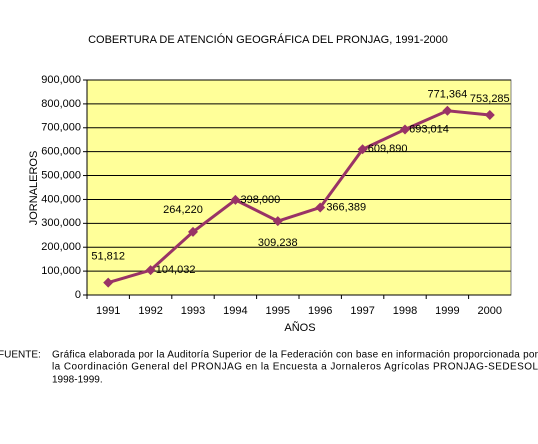  I want to click on x-tick-label: 1995, so click(278, 311).